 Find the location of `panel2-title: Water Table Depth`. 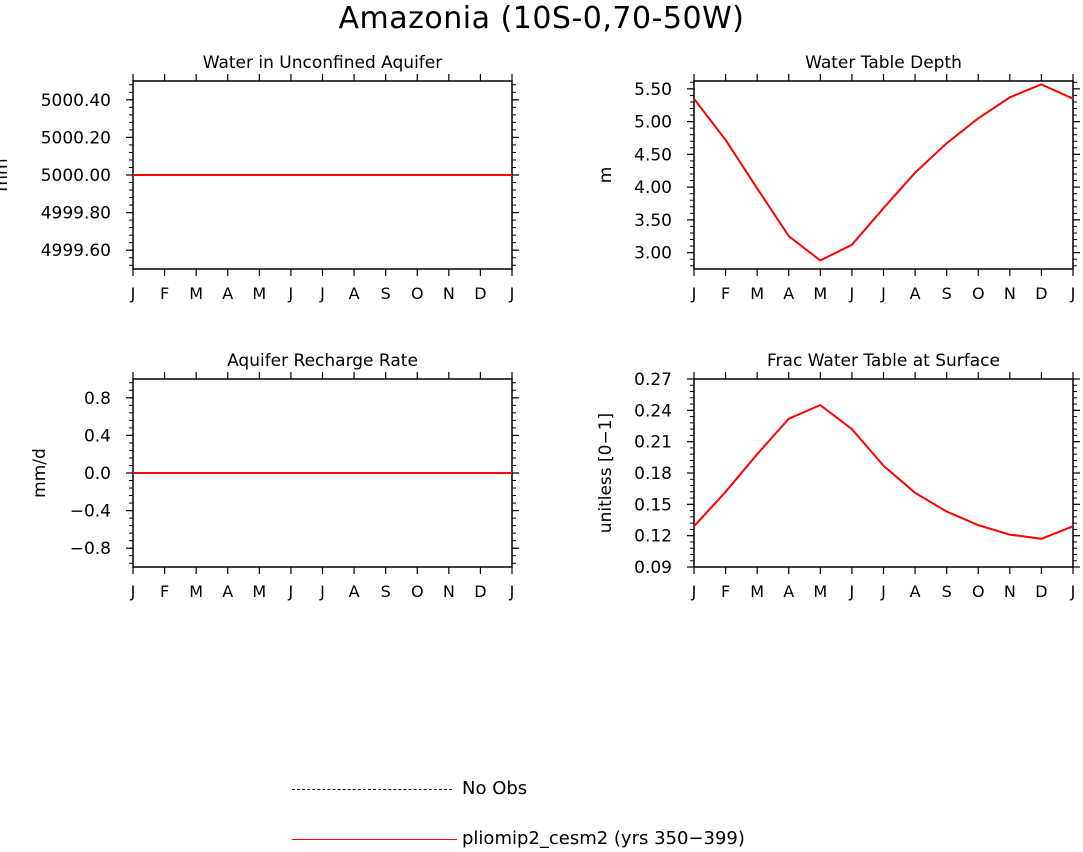

panel2-title: Water Table Depth is located at coordinates (883, 63).